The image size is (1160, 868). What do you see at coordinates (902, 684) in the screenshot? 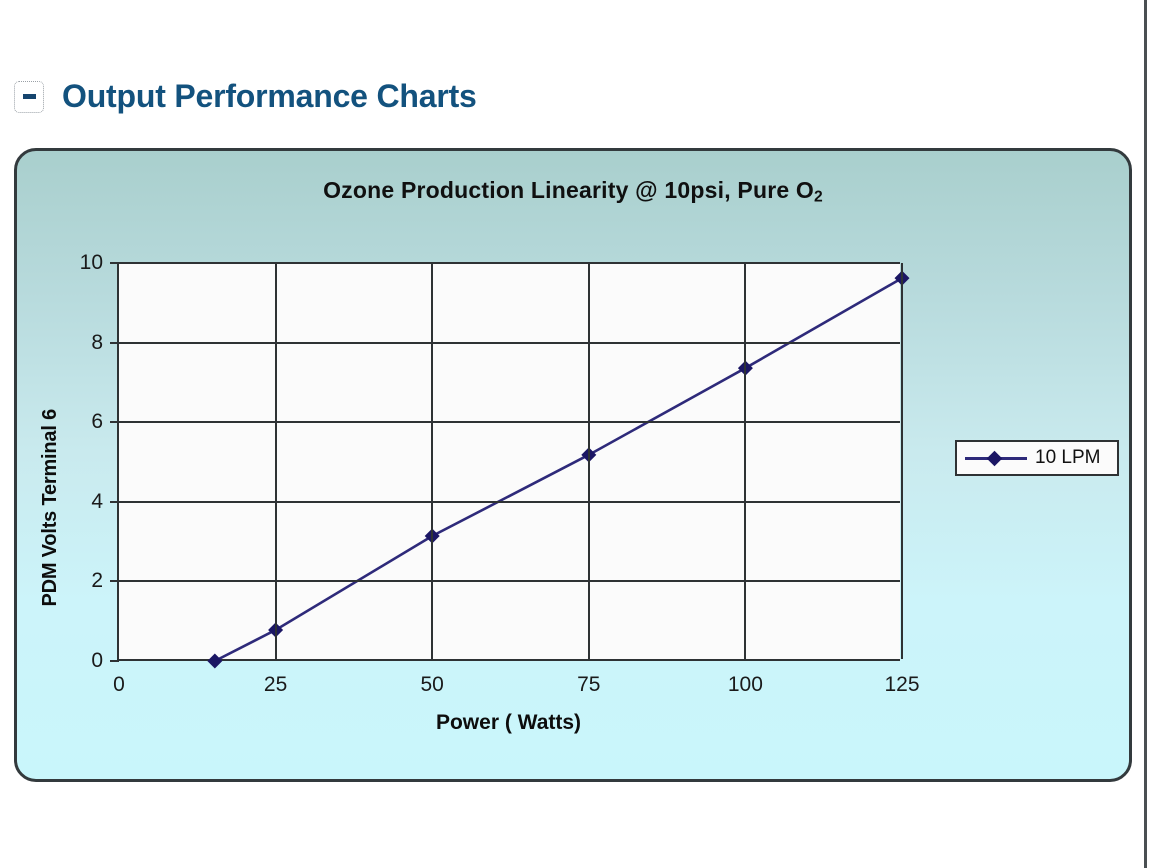
I see `x-axis-tick-label: 125` at bounding box center [902, 684].